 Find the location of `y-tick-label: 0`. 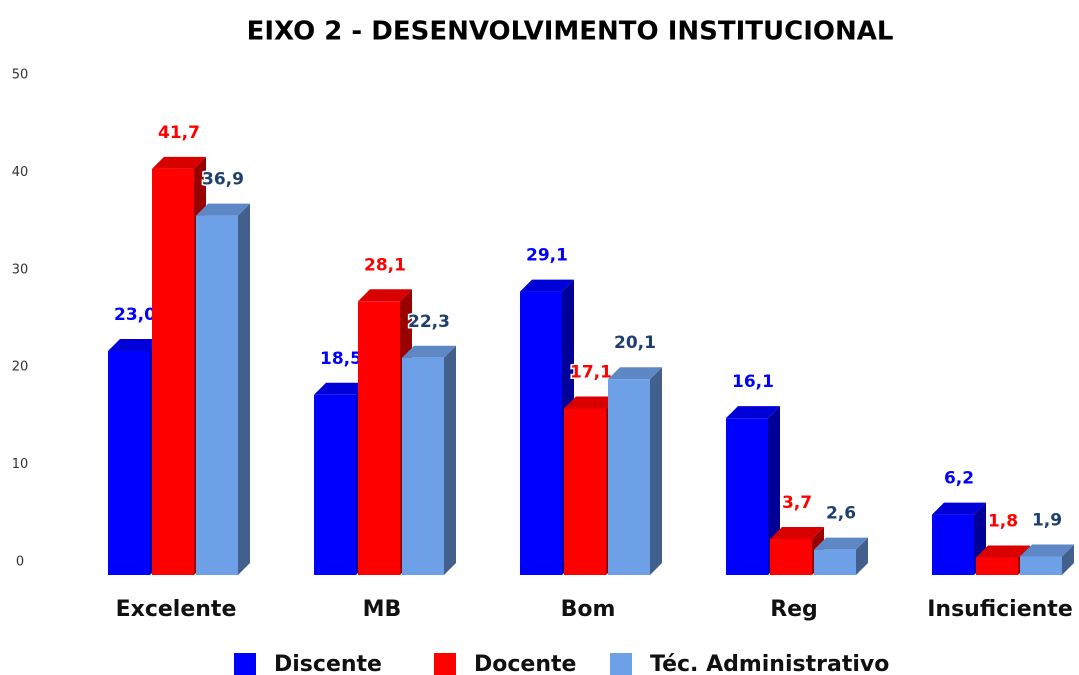

y-tick-label: 0 is located at coordinates (20, 562).